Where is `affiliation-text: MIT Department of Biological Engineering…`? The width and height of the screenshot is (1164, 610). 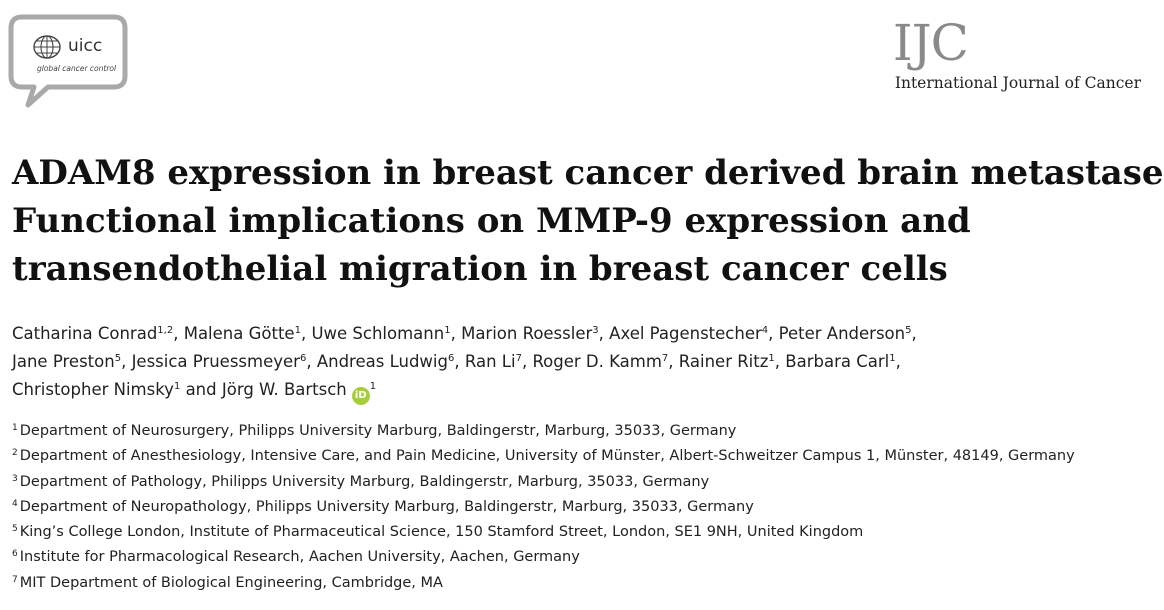
affiliation-text: MIT Department of Biological Engineering… is located at coordinates (231, 582).